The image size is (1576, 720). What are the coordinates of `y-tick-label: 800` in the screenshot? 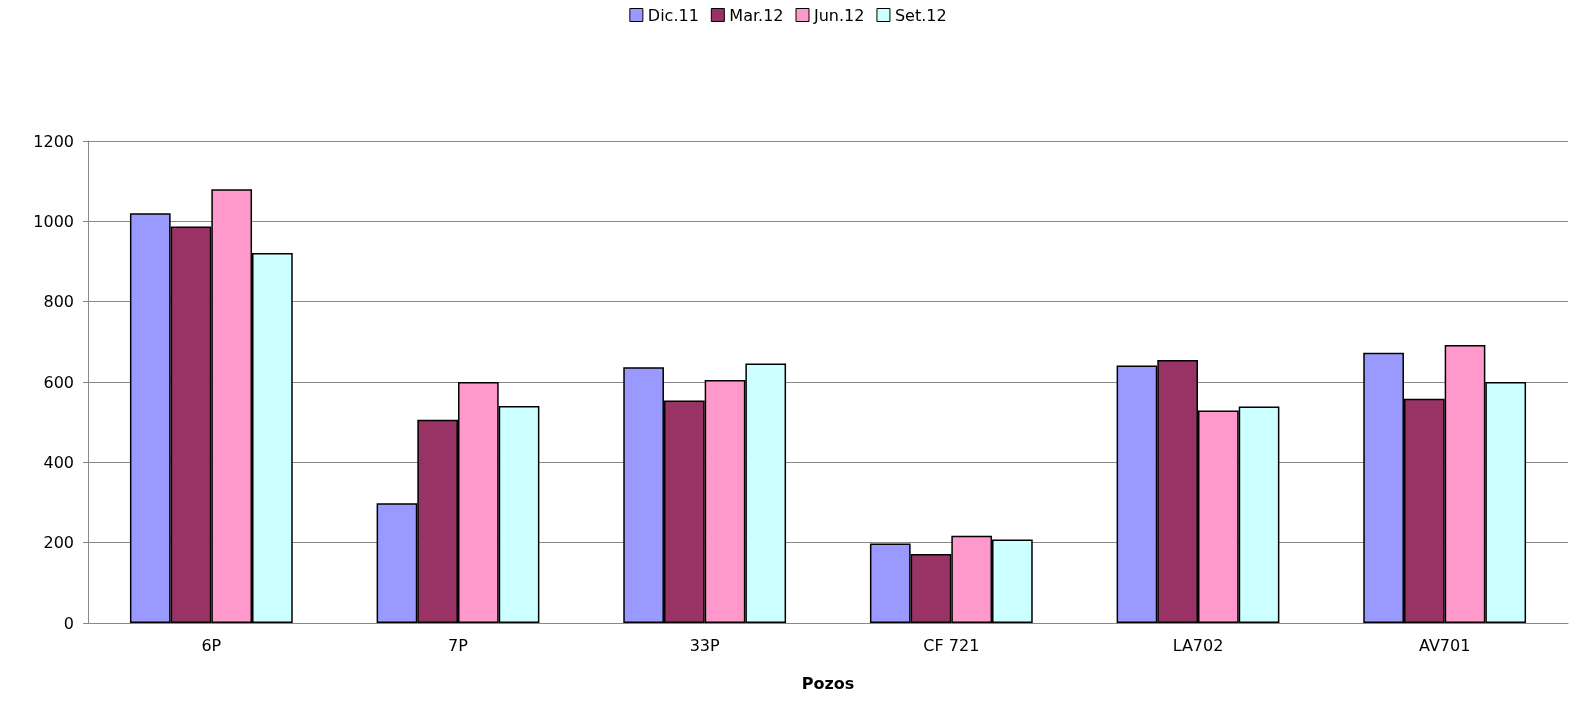 It's located at (58, 302).